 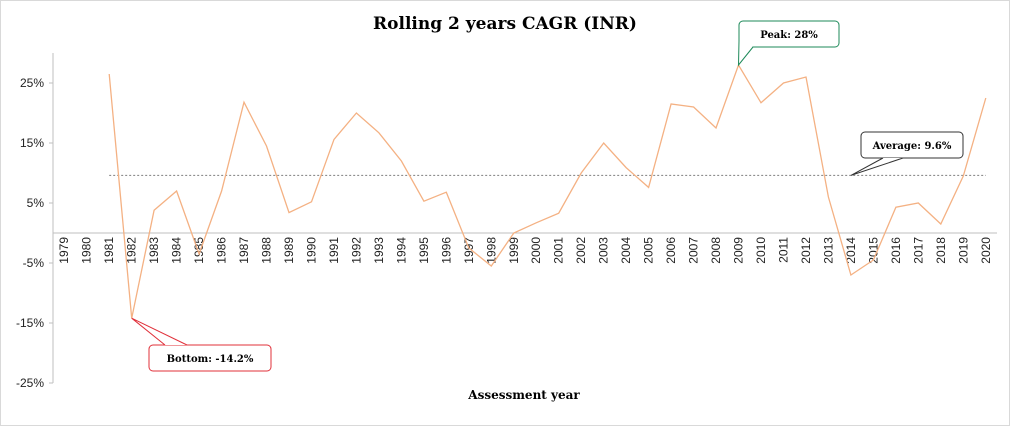 What do you see at coordinates (244, 250) in the screenshot?
I see `x-tick-label: 1987` at bounding box center [244, 250].